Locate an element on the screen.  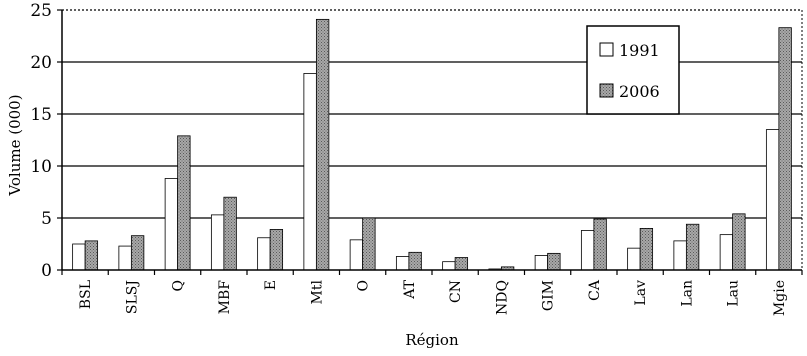
bar-2006-O is located at coordinates (369, 244).